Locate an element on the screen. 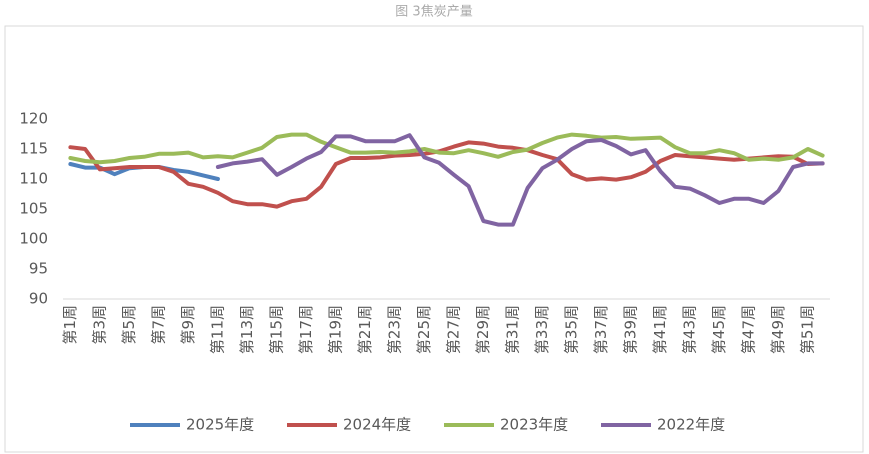 The height and width of the screenshot is (454, 869). x-tick-label: 第7周 is located at coordinates (158, 325).